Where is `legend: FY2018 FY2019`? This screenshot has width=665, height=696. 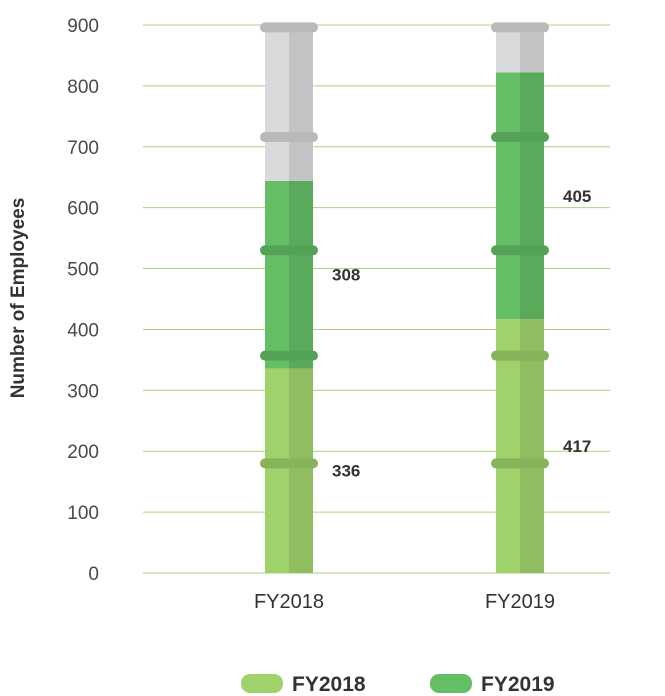 legend: FY2018 FY2019 is located at coordinates (398, 684).